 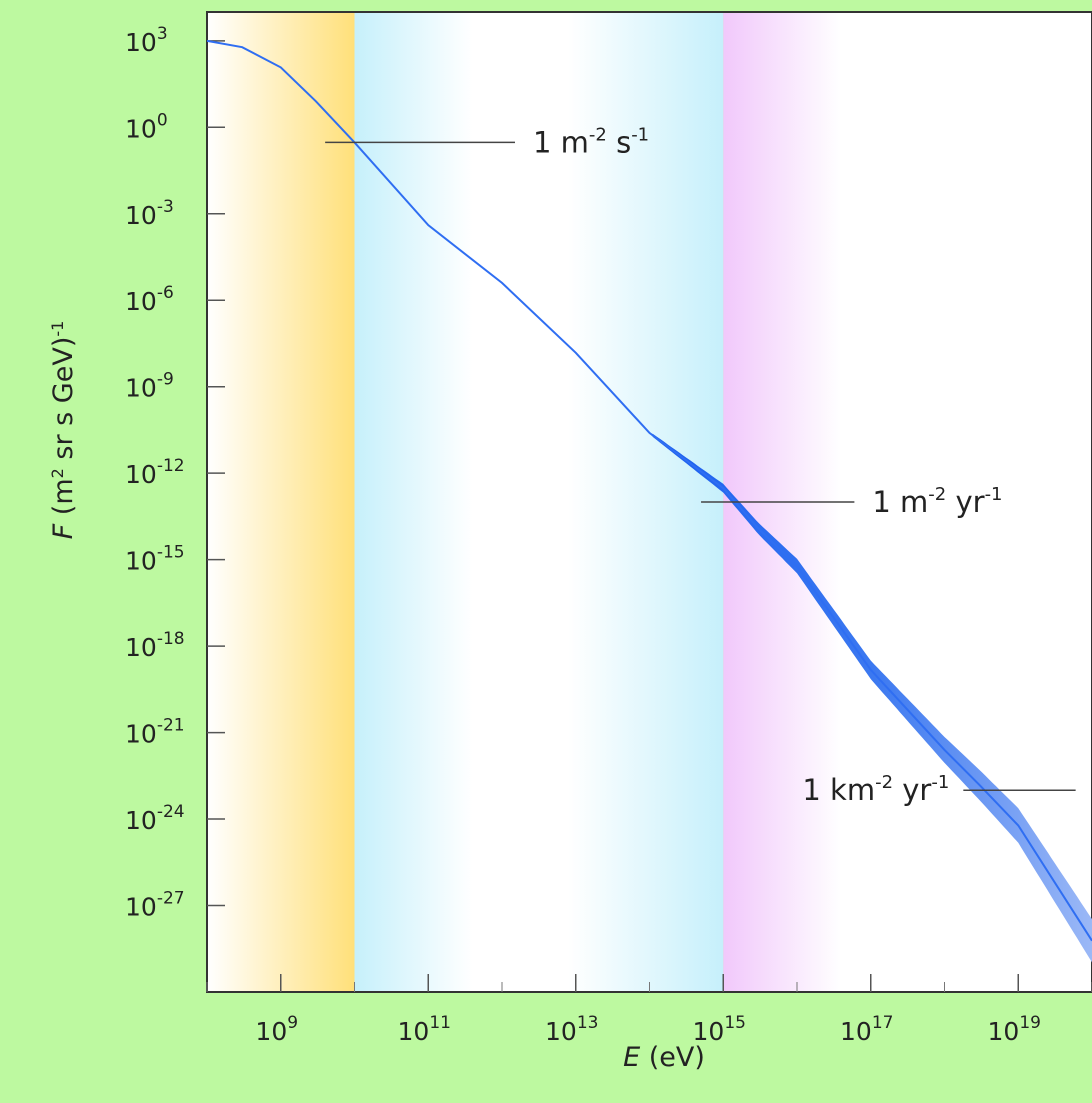 I want to click on y-tick-label: 10⁻¹⁵, so click(x=155, y=559).